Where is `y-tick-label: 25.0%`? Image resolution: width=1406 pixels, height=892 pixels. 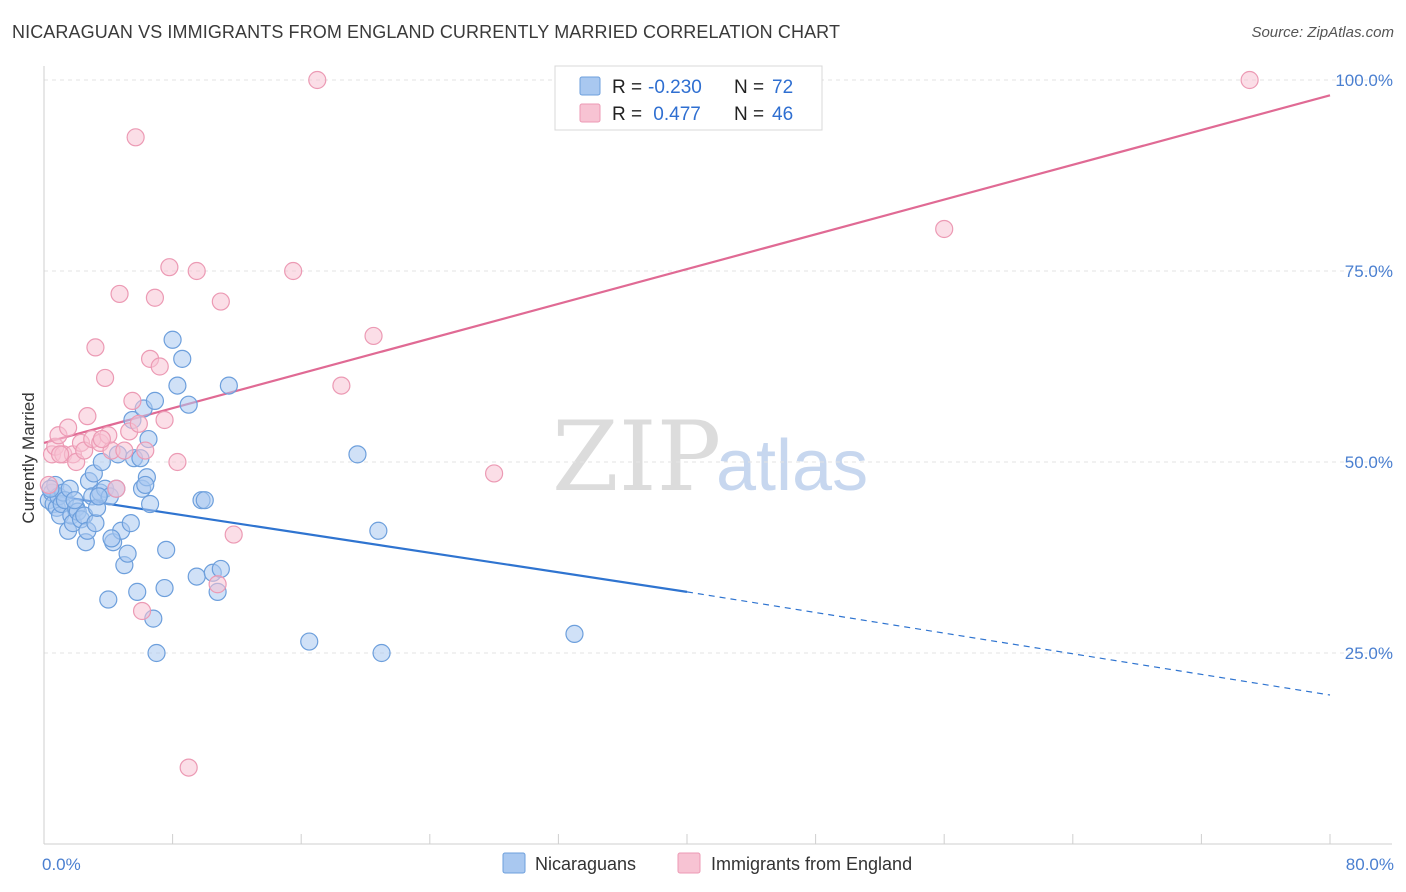 y-tick-label: 25.0% is located at coordinates (1369, 653).